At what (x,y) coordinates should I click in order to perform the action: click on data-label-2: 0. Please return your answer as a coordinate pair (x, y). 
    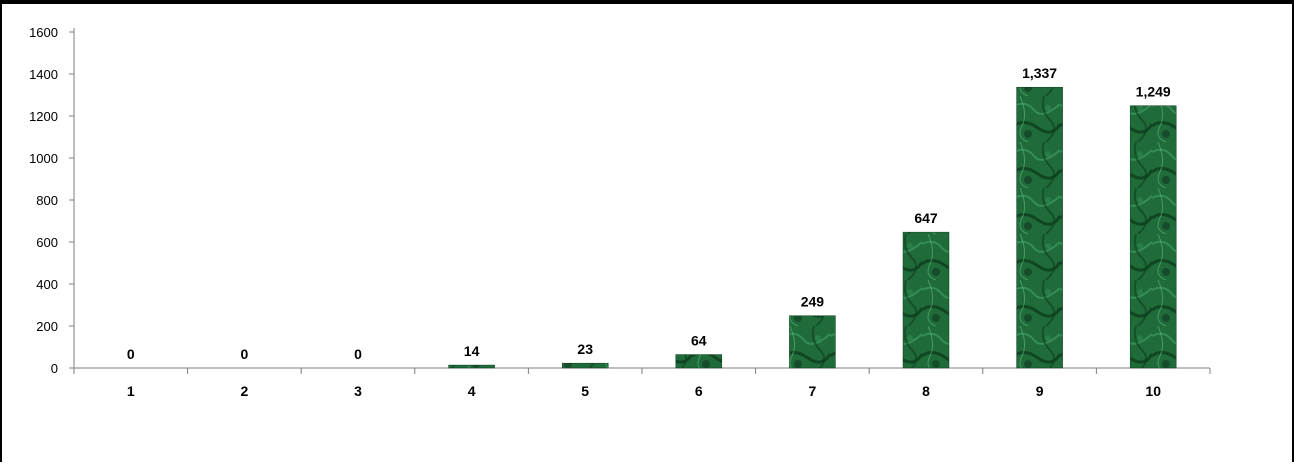
    Looking at the image, I should click on (245, 354).